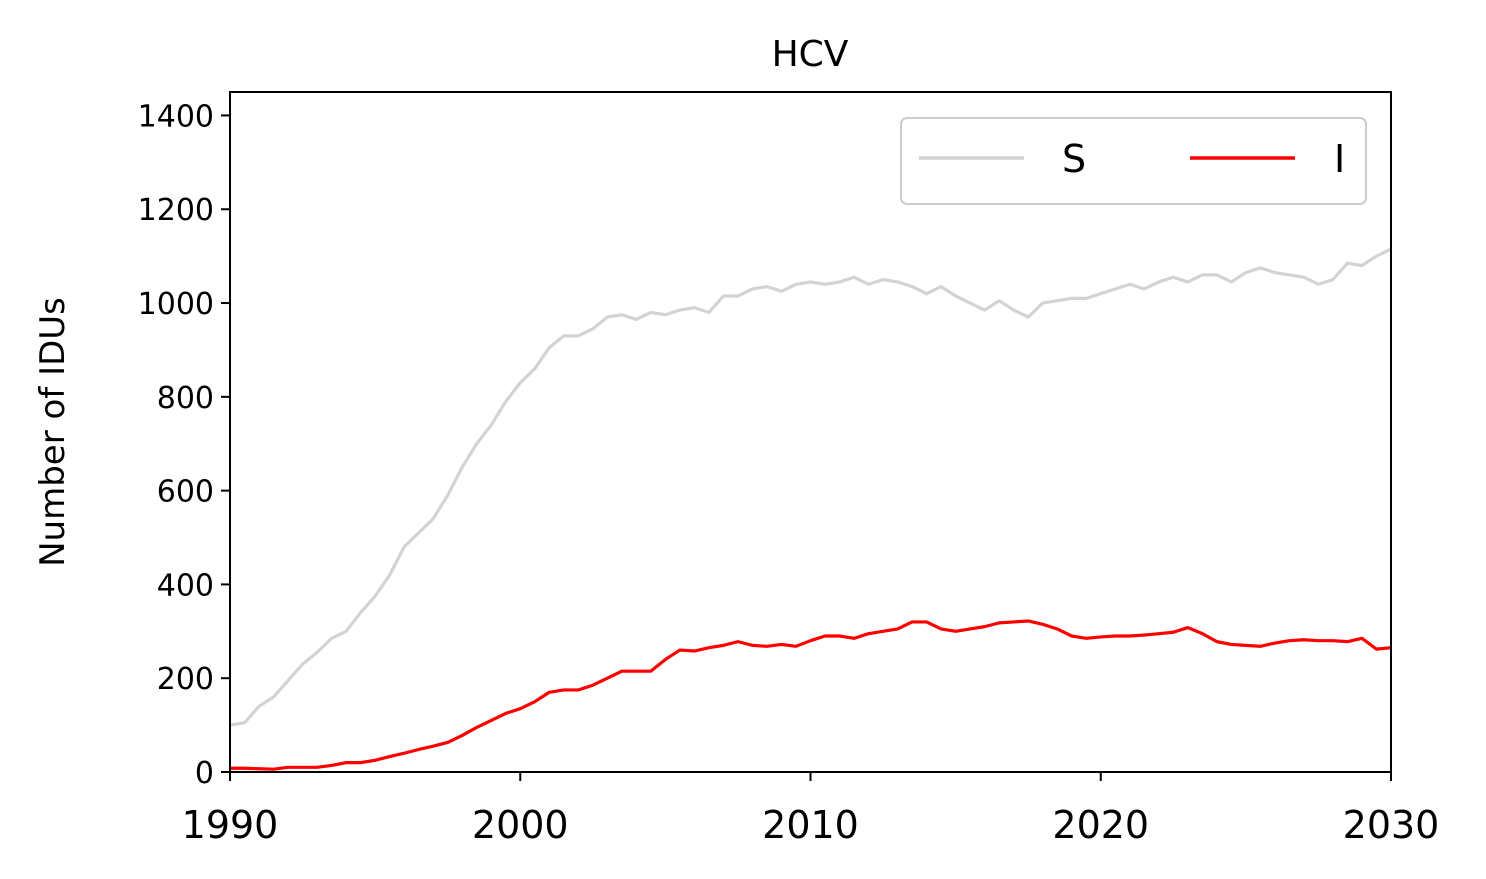 This screenshot has width=1486, height=879. Describe the element at coordinates (811, 695) in the screenshot. I see `series-line-I` at that location.